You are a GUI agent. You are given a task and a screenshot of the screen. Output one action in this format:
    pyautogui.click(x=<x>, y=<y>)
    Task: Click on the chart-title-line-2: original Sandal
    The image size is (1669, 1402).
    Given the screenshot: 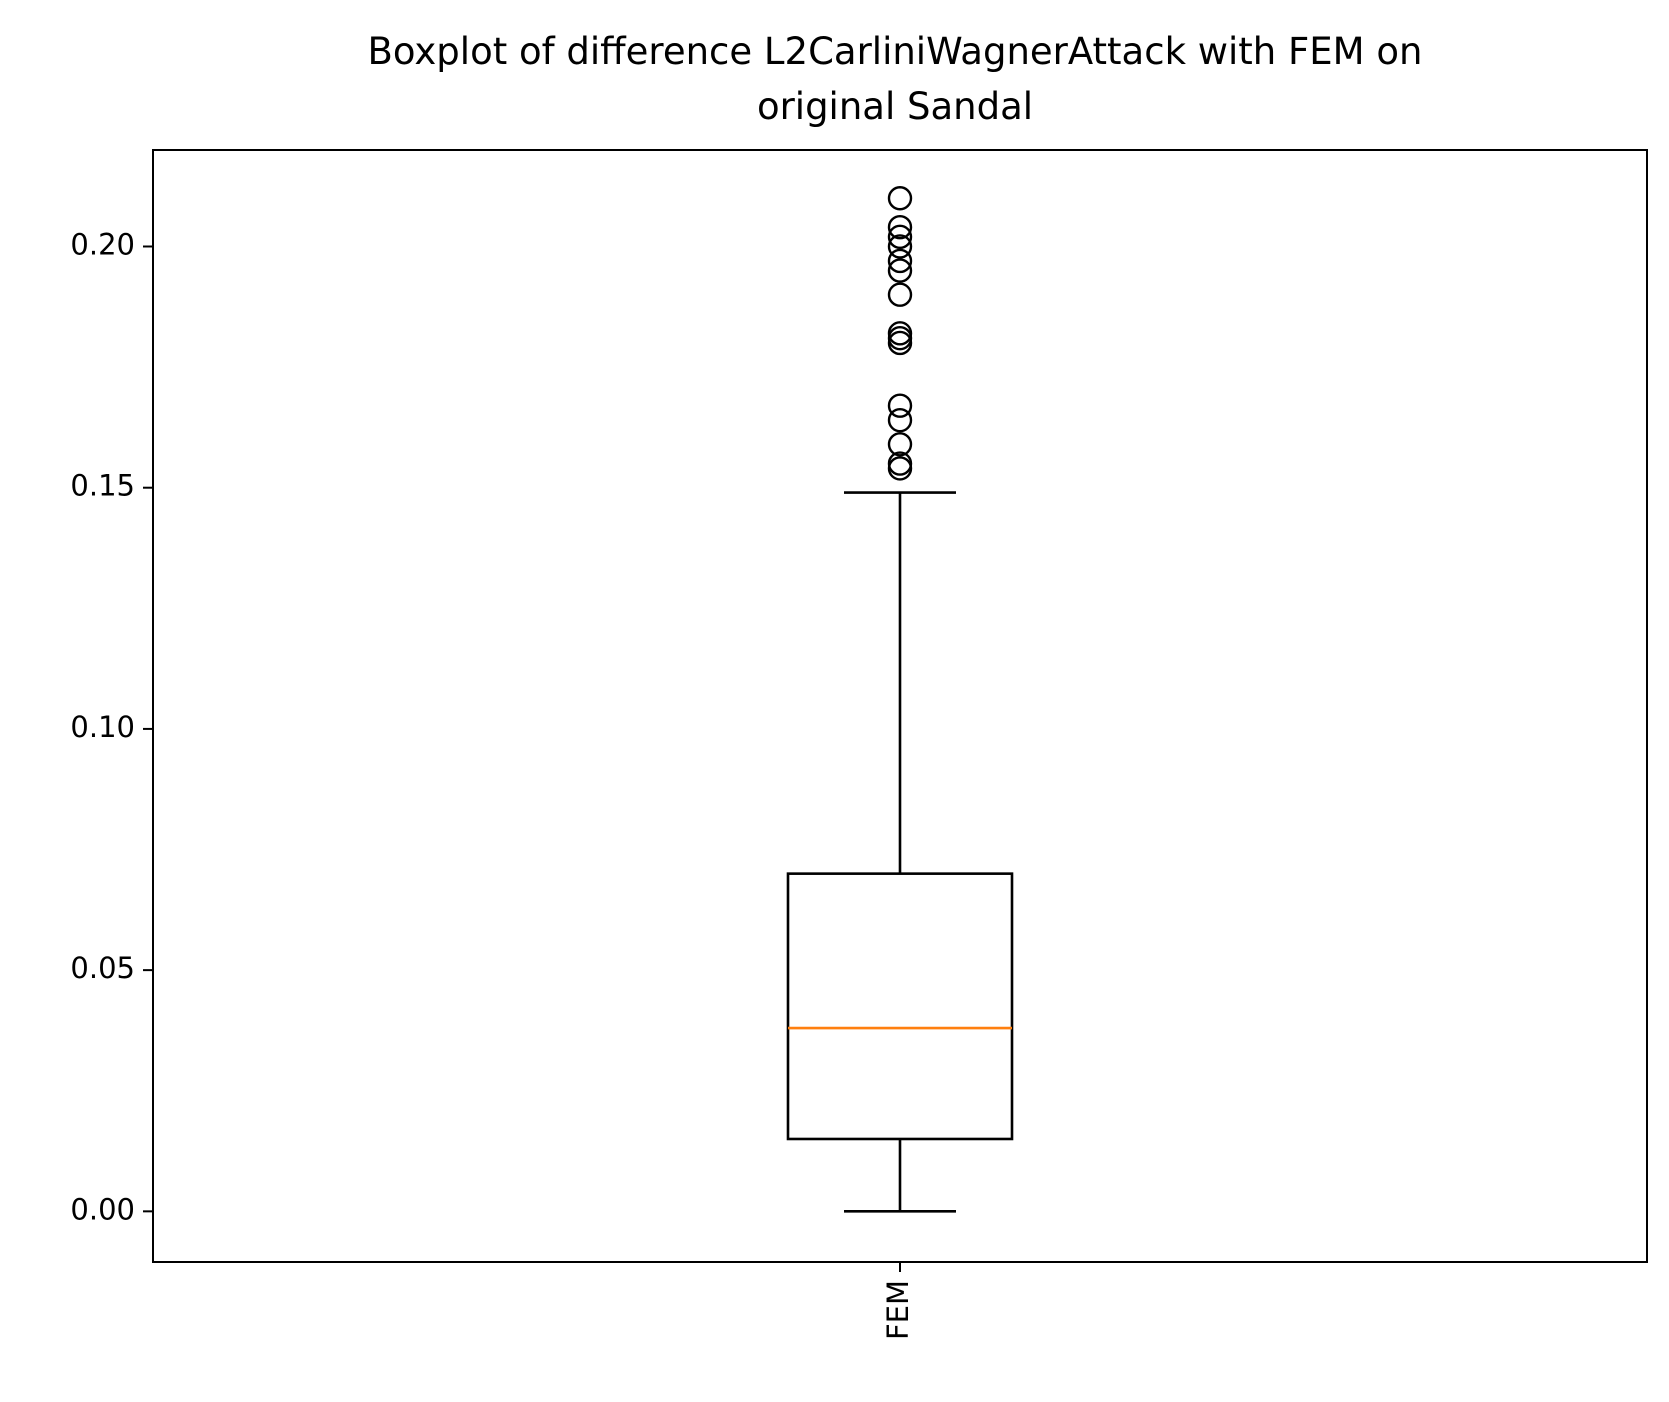 What is the action you would take?
    pyautogui.click(x=895, y=106)
    